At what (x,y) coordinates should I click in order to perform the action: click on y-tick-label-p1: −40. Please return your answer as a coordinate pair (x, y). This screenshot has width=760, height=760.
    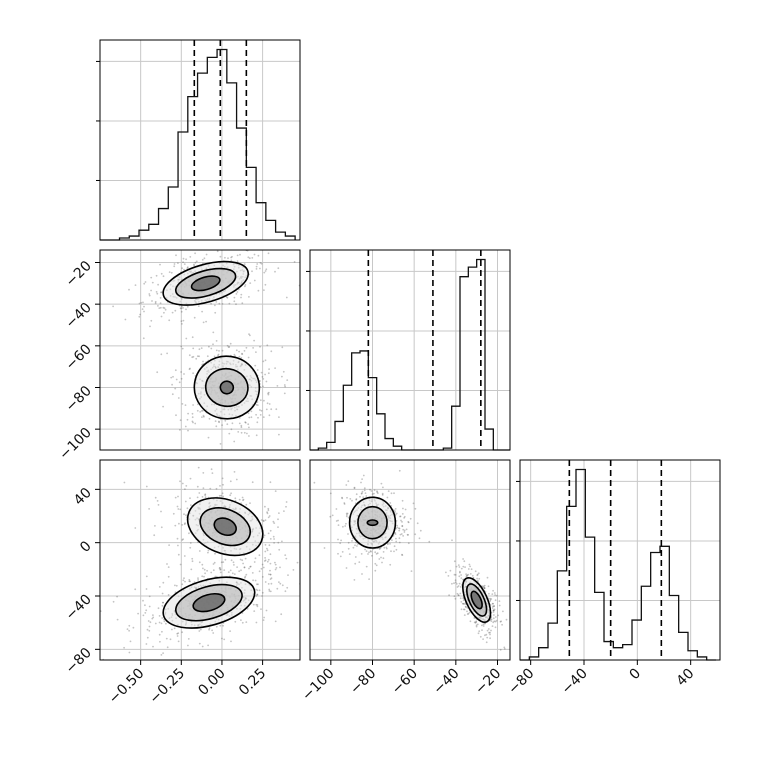
    Looking at the image, I should click on (79, 316).